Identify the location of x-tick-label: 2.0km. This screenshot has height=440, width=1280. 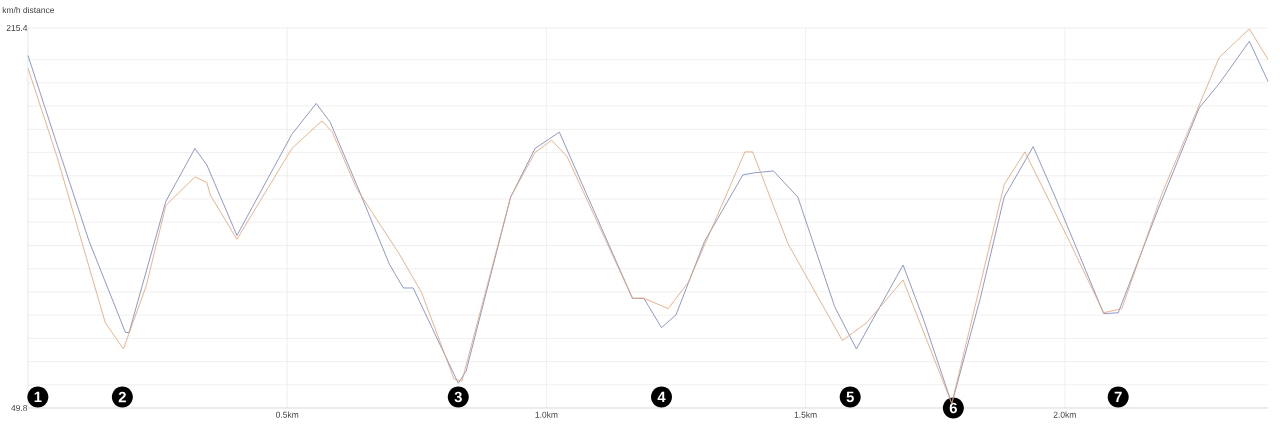
(1064, 414).